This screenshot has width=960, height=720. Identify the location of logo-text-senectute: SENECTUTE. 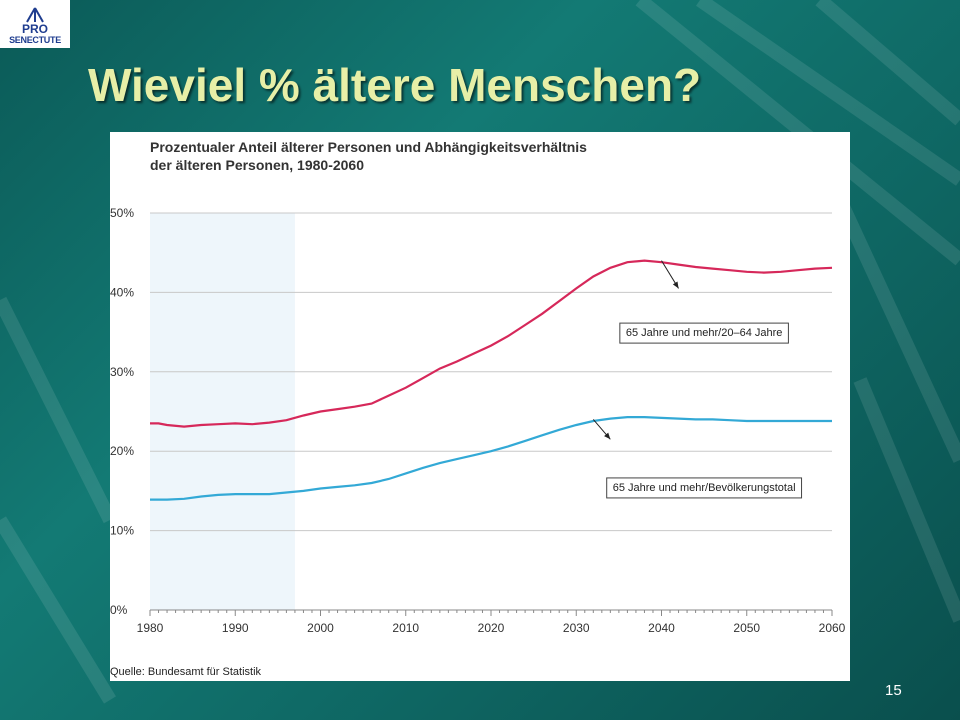
(35, 40).